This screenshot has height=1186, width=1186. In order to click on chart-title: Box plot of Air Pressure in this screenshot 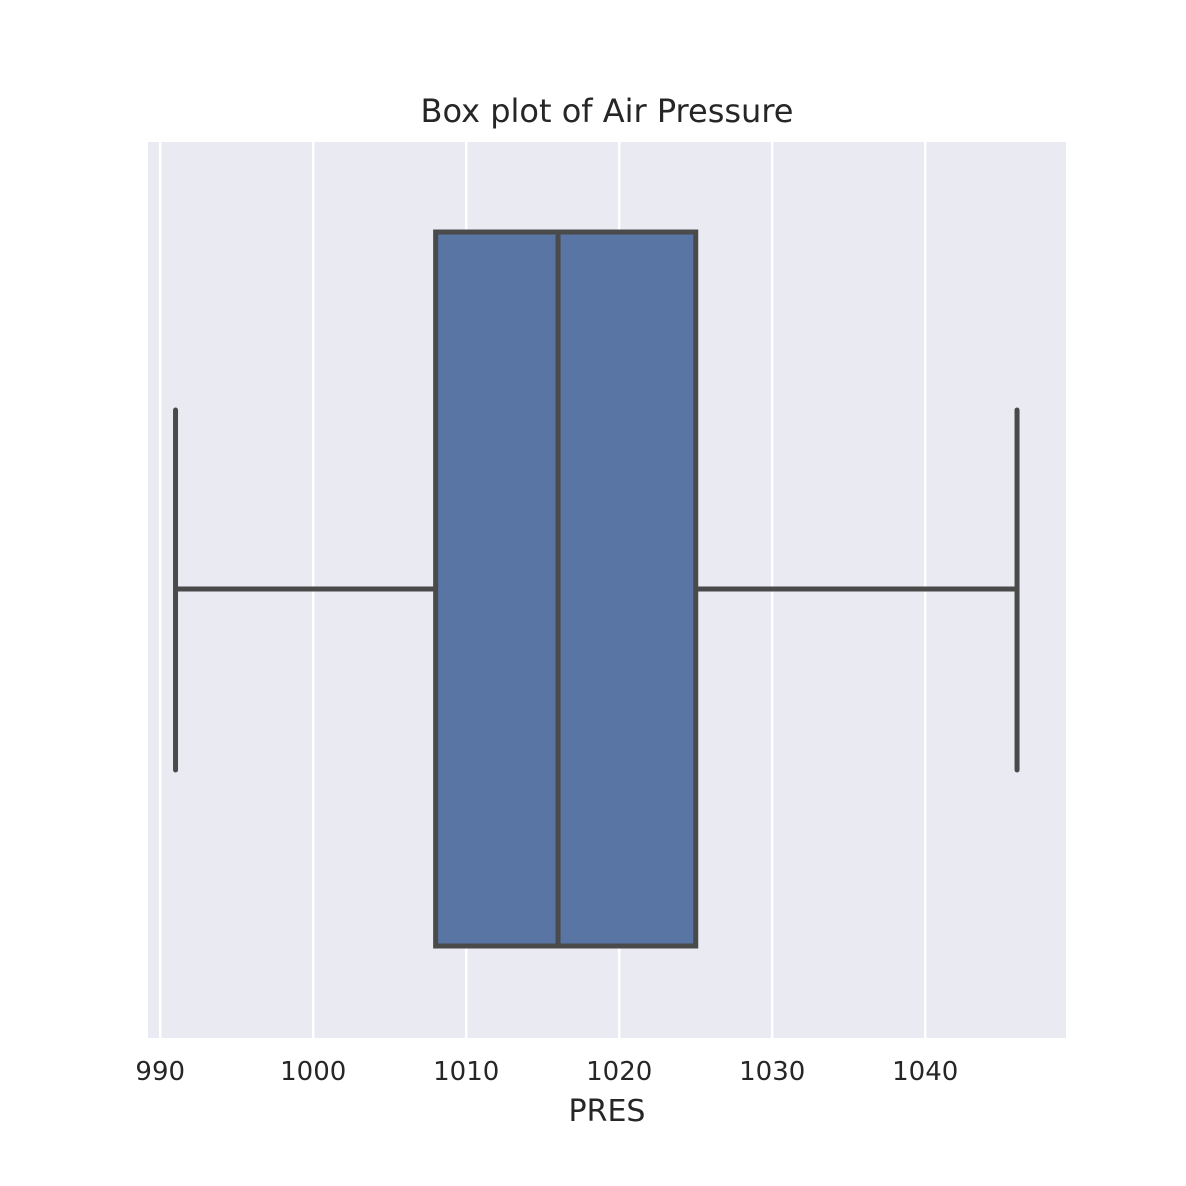, I will do `click(607, 111)`.